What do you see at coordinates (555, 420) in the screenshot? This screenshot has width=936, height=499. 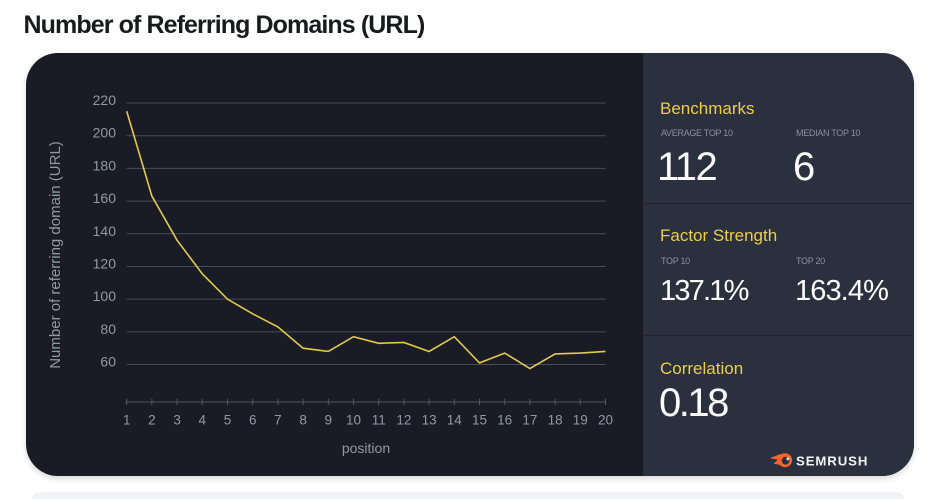 I see `svg-text: 18` at bounding box center [555, 420].